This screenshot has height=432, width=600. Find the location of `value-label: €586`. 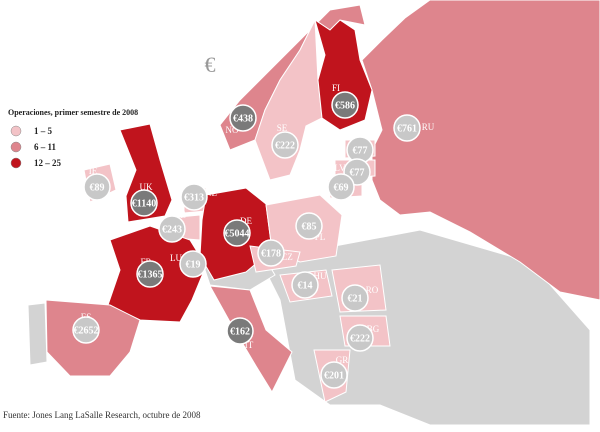

value-label: €586 is located at coordinates (345, 105).